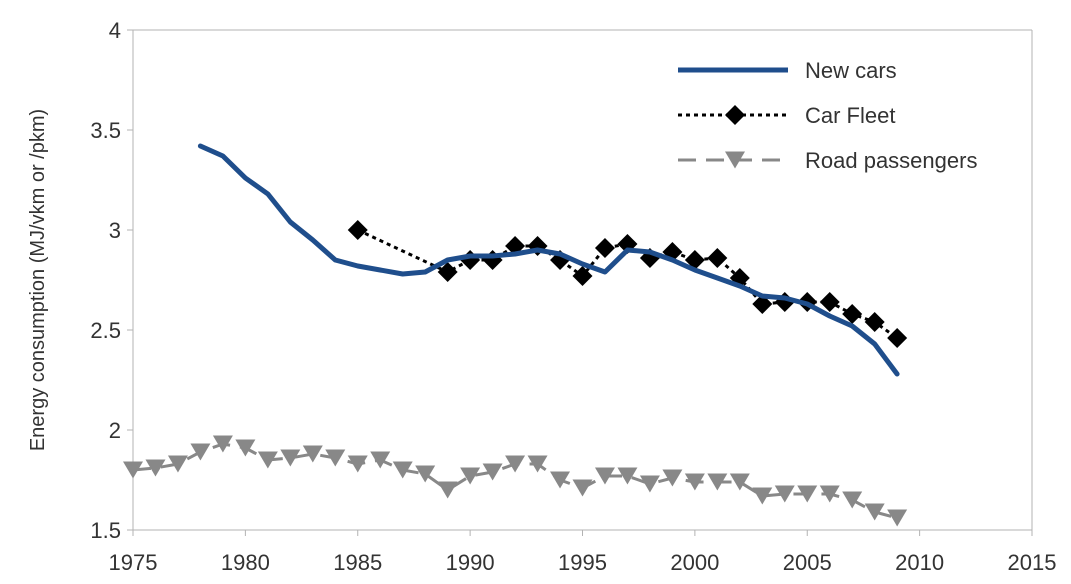 Image resolution: width=1071 pixels, height=584 pixels. What do you see at coordinates (38, 280) in the screenshot?
I see `y-axis-title: Energy consumption (MJ/vkm or /pkm)` at bounding box center [38, 280].